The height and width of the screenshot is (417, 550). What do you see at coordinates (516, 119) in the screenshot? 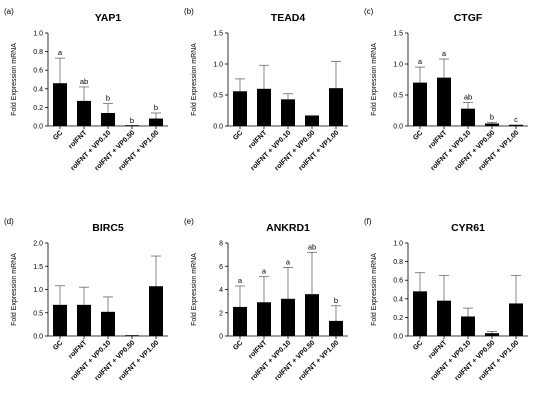
I see `significance-letter: c` at bounding box center [516, 119].